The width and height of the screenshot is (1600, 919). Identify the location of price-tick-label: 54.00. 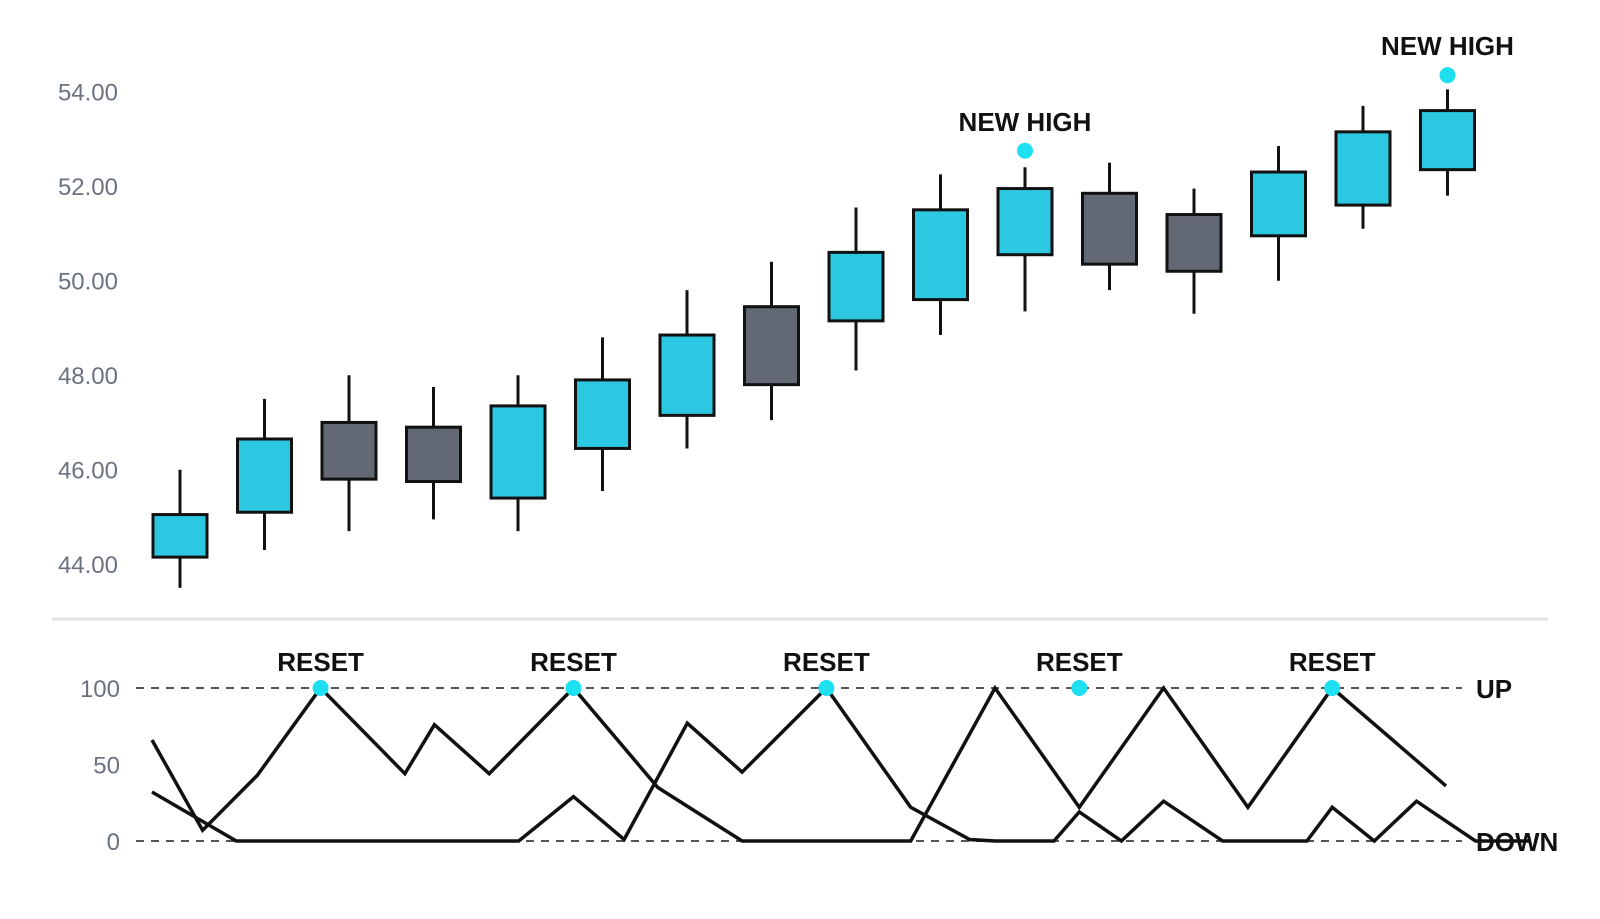
(88, 93).